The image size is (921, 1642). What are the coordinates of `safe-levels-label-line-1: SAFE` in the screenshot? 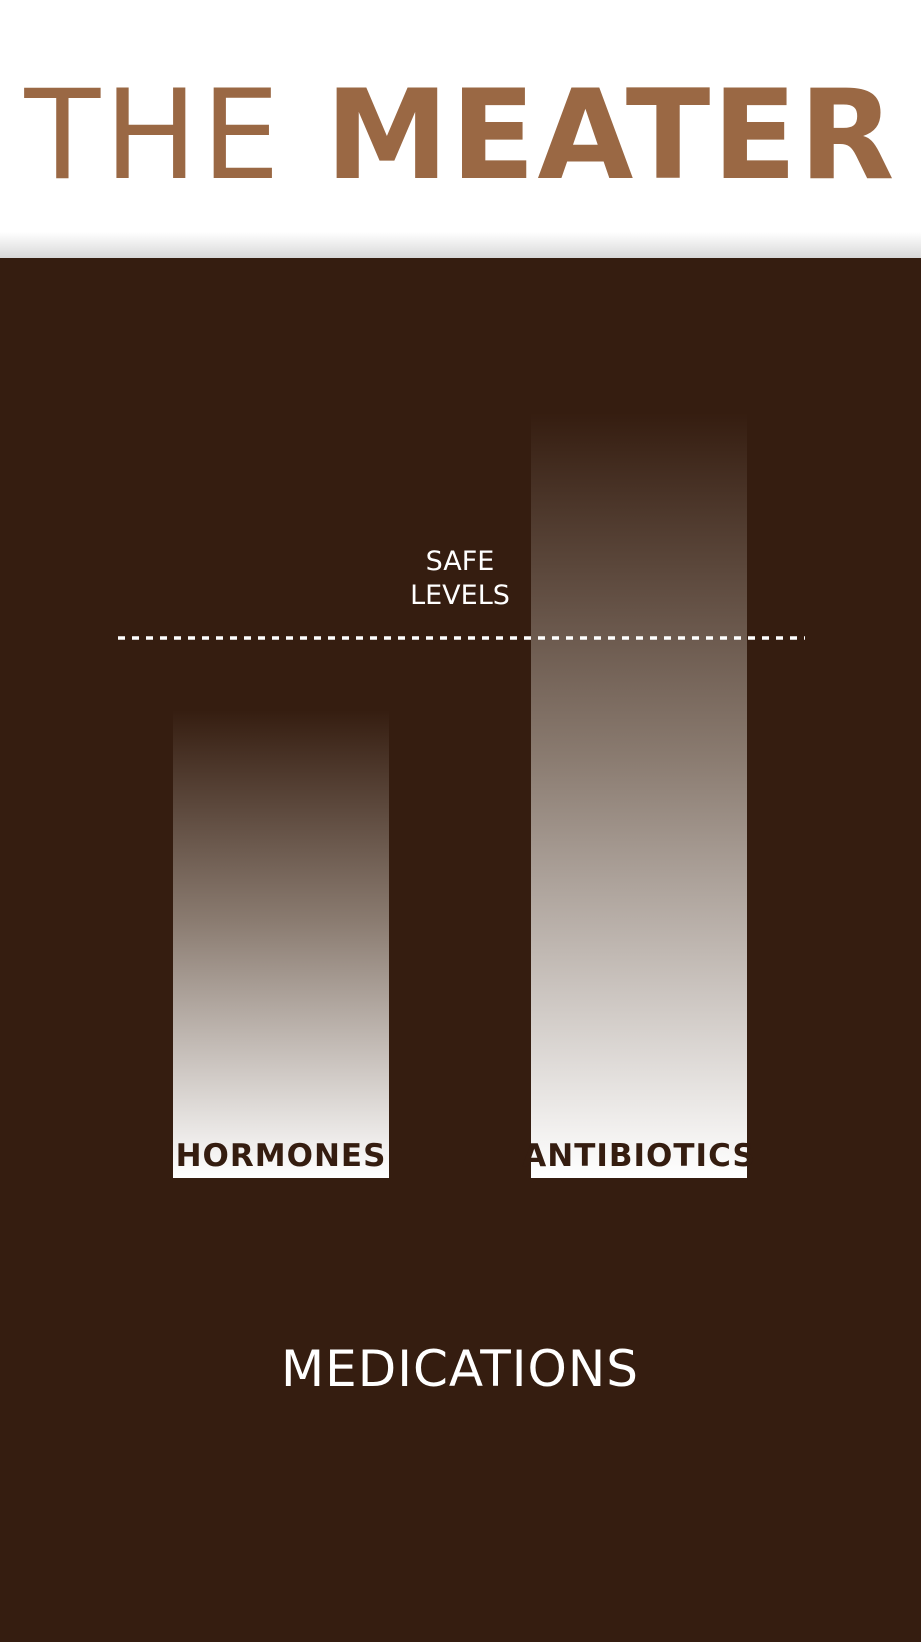 It's located at (460, 561).